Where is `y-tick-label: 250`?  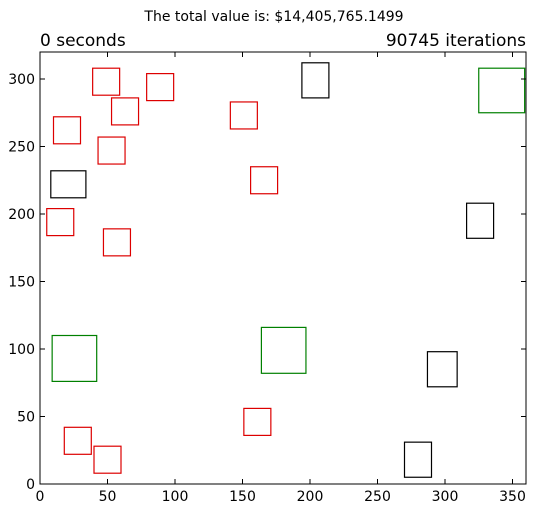
y-tick-label: 250 is located at coordinates (21, 148).